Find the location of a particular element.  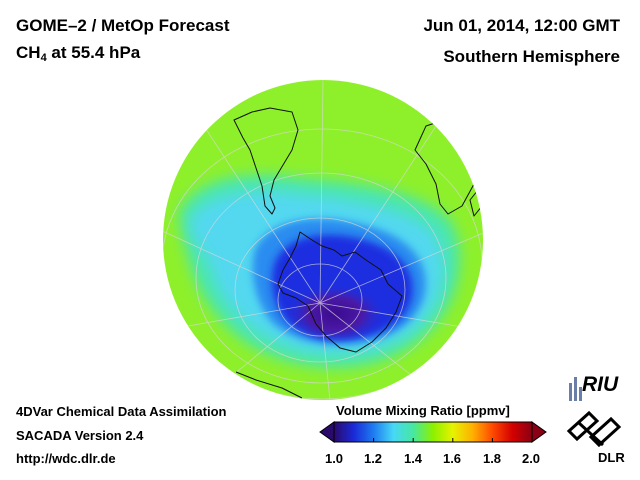

colorbar-tick-label: 1.4 is located at coordinates (413, 458).